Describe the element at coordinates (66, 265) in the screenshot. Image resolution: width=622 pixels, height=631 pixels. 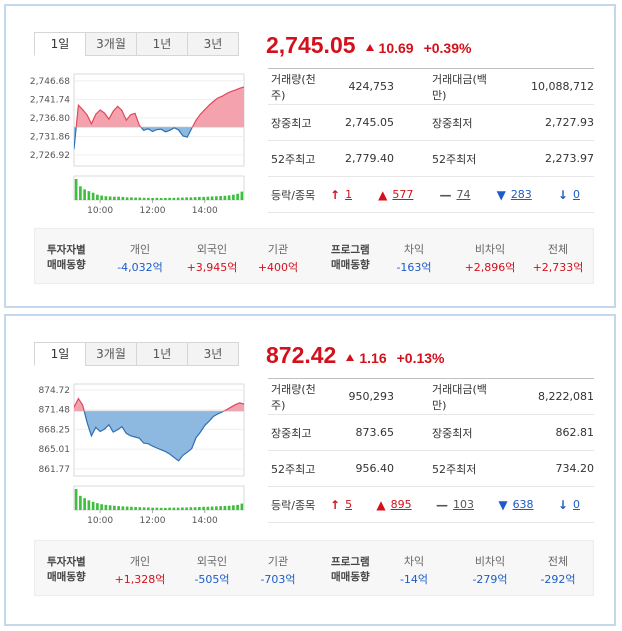
I see `investor-title-line2: 매매동향` at that location.